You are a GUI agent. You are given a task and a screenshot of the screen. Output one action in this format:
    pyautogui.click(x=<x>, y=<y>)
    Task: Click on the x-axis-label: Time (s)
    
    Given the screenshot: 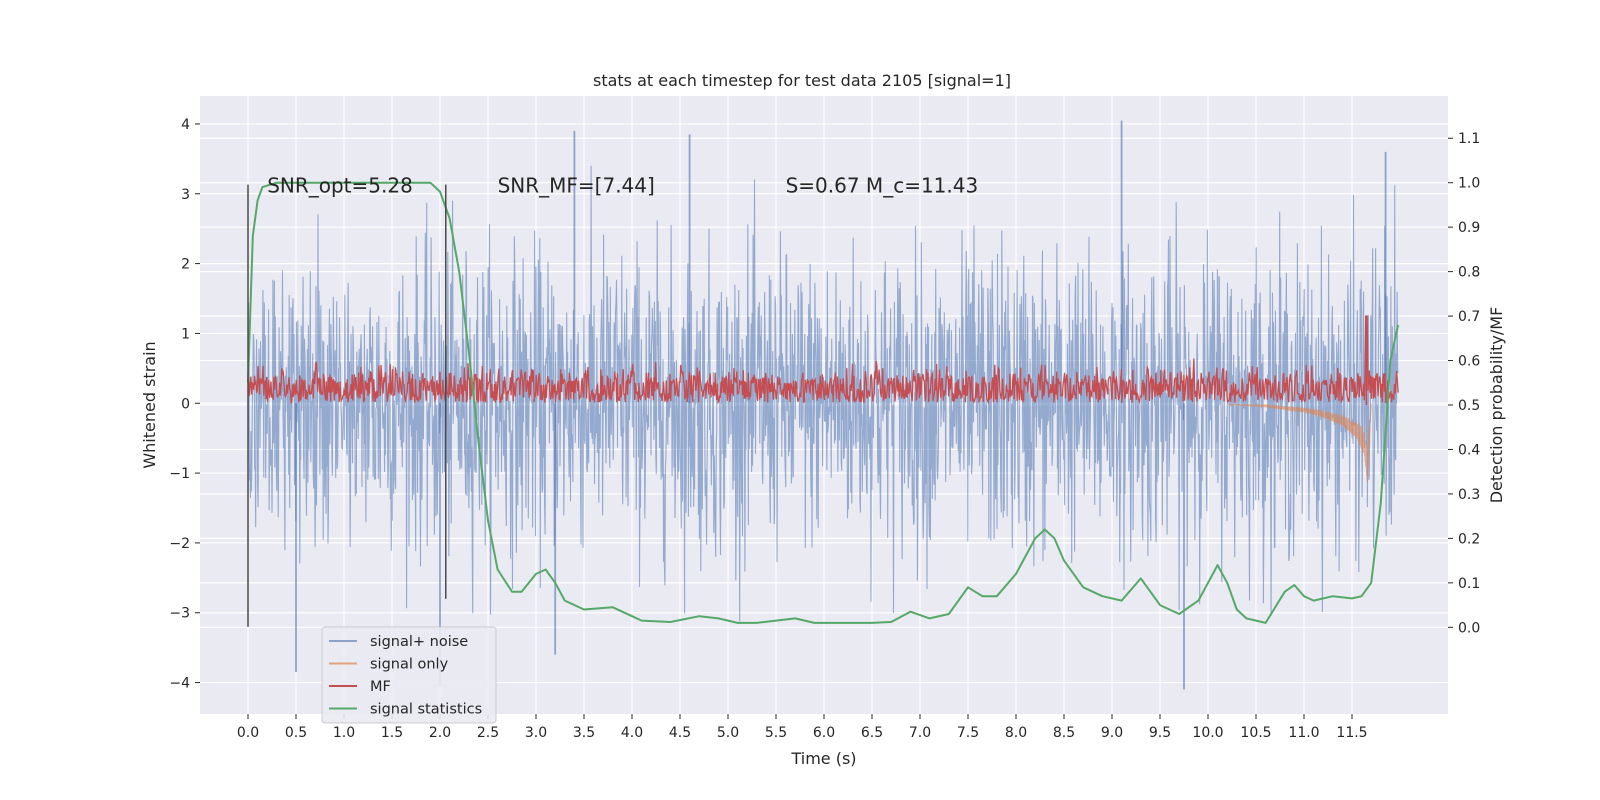 What is the action you would take?
    pyautogui.click(x=823, y=758)
    